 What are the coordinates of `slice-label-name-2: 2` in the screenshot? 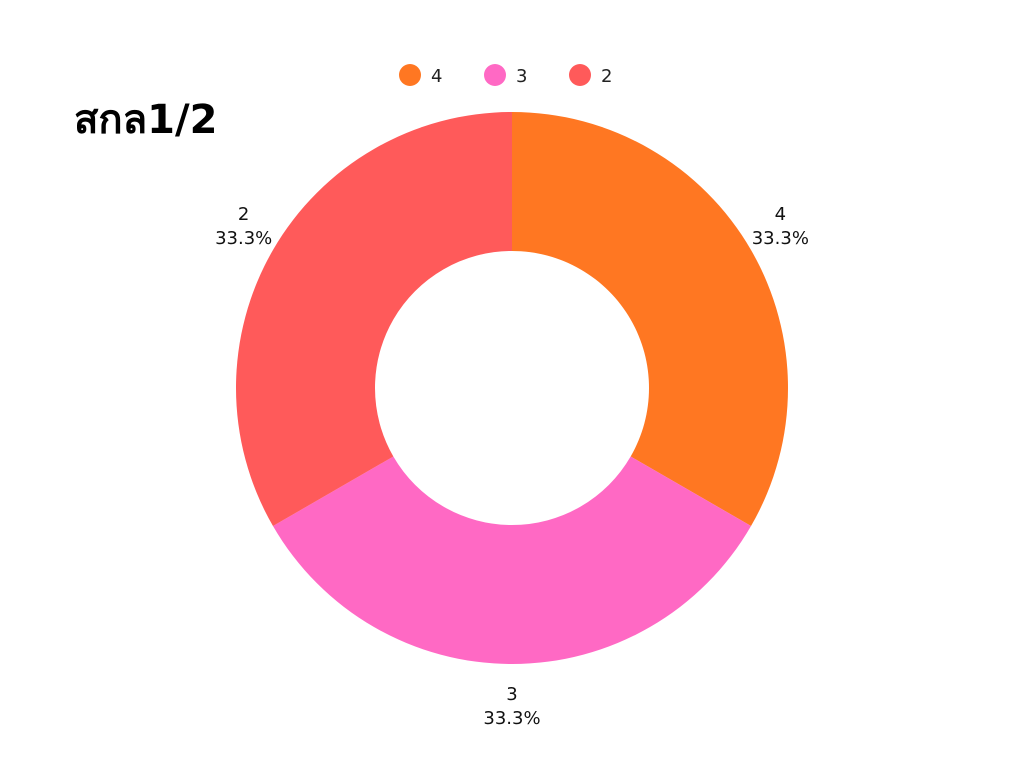 It's located at (243, 214).